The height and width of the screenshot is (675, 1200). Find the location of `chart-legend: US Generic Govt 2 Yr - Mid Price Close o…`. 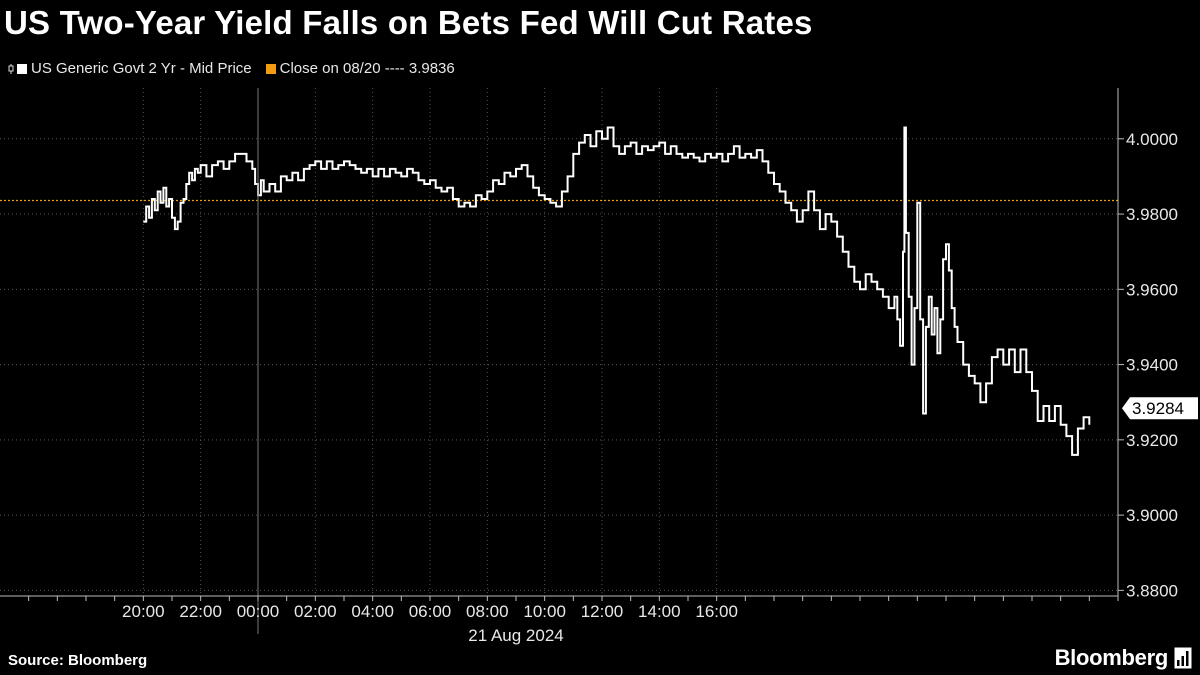

chart-legend: US Generic Govt 2 Yr - Mid Price Close o… is located at coordinates (238, 68).